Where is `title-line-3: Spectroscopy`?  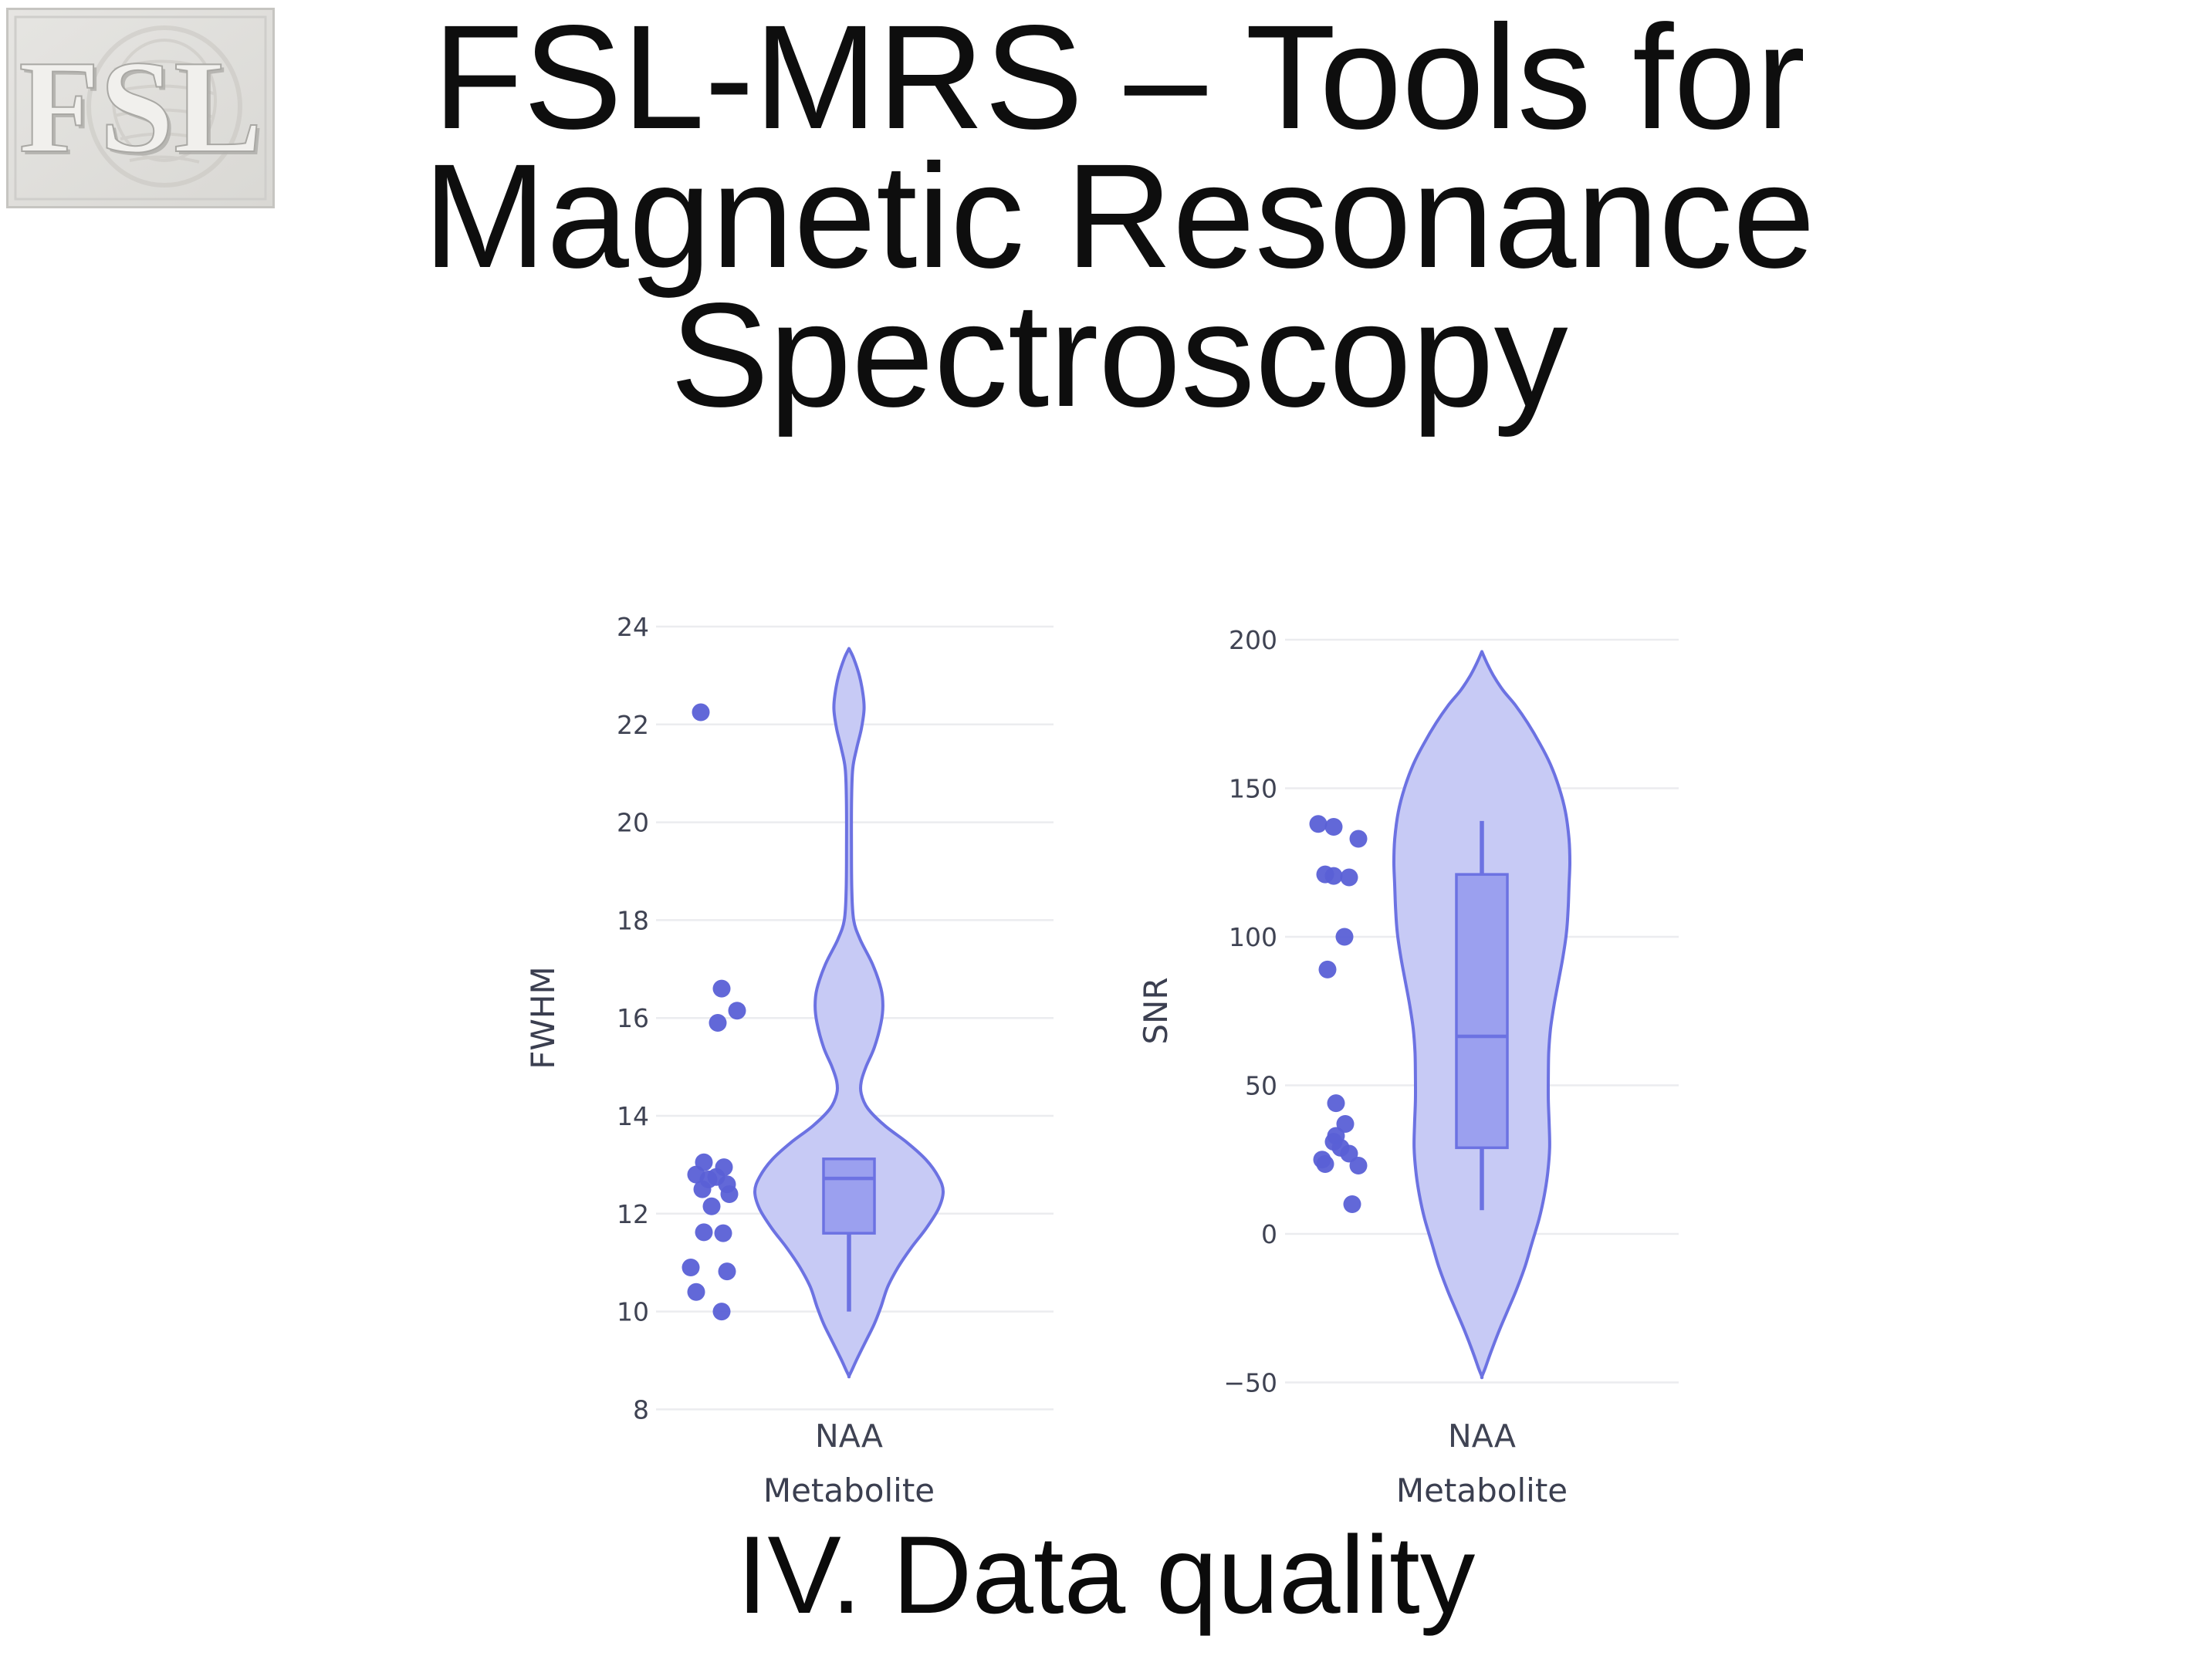 title-line-3: Spectroscopy is located at coordinates (1119, 355).